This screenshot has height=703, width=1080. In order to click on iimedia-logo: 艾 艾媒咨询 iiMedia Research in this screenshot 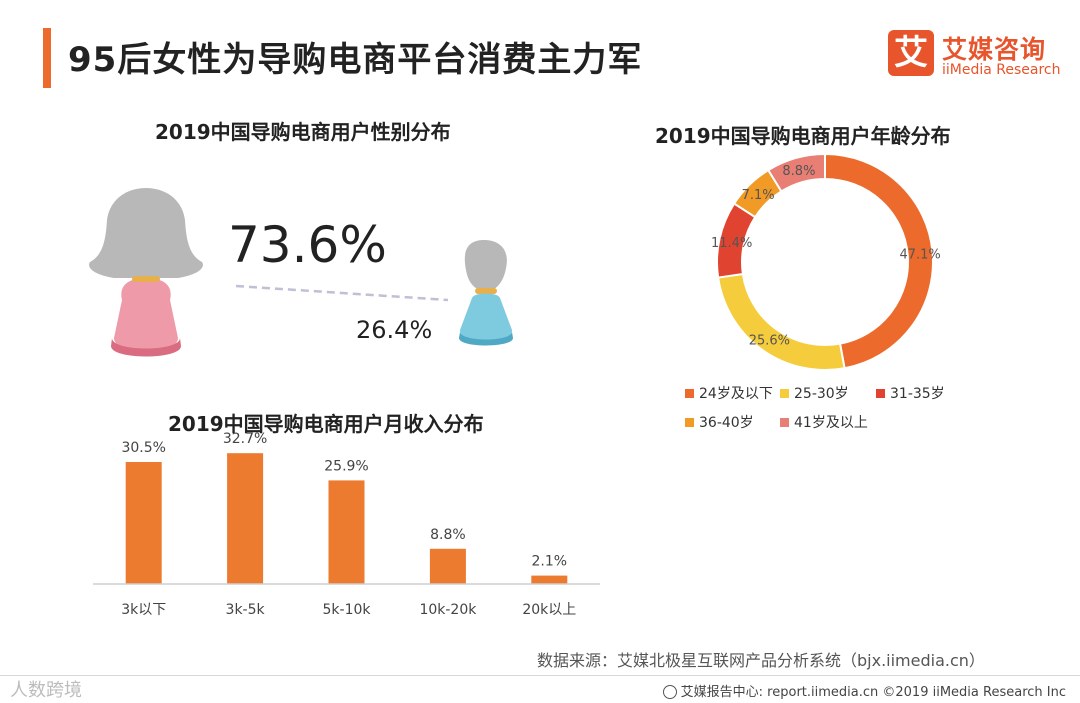, I will do `click(978, 56)`.